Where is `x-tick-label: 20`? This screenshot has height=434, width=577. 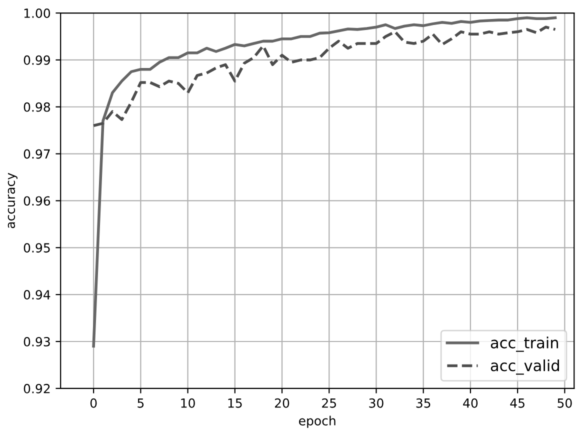
x-tick-label: 20 is located at coordinates (282, 403).